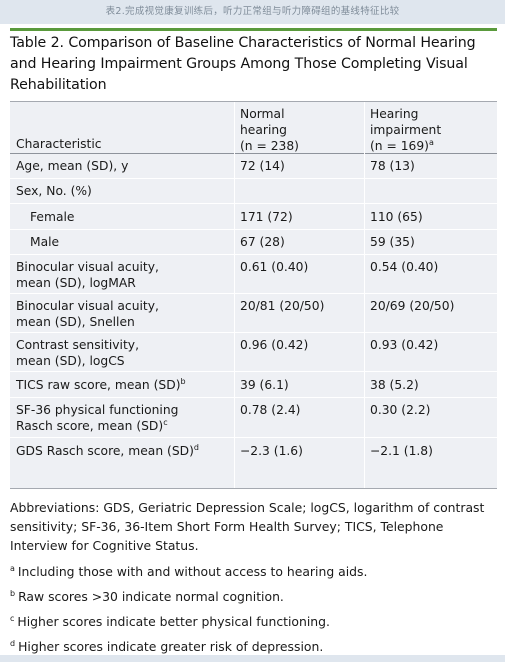 Image resolution: width=505 pixels, height=662 pixels. Describe the element at coordinates (264, 385) in the screenshot. I see `row-normal-value: 39 (6.1)` at that location.